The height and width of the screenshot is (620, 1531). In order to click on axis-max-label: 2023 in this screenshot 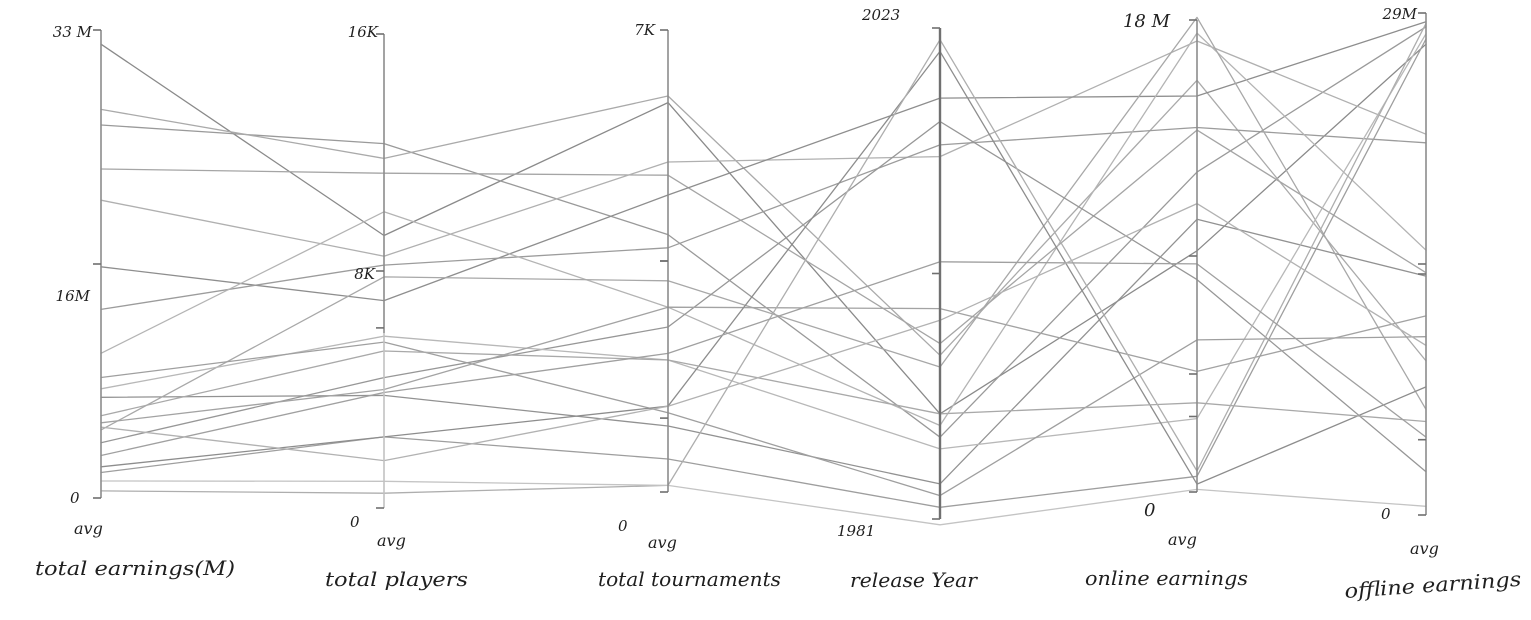, I will do `click(880, 15)`.